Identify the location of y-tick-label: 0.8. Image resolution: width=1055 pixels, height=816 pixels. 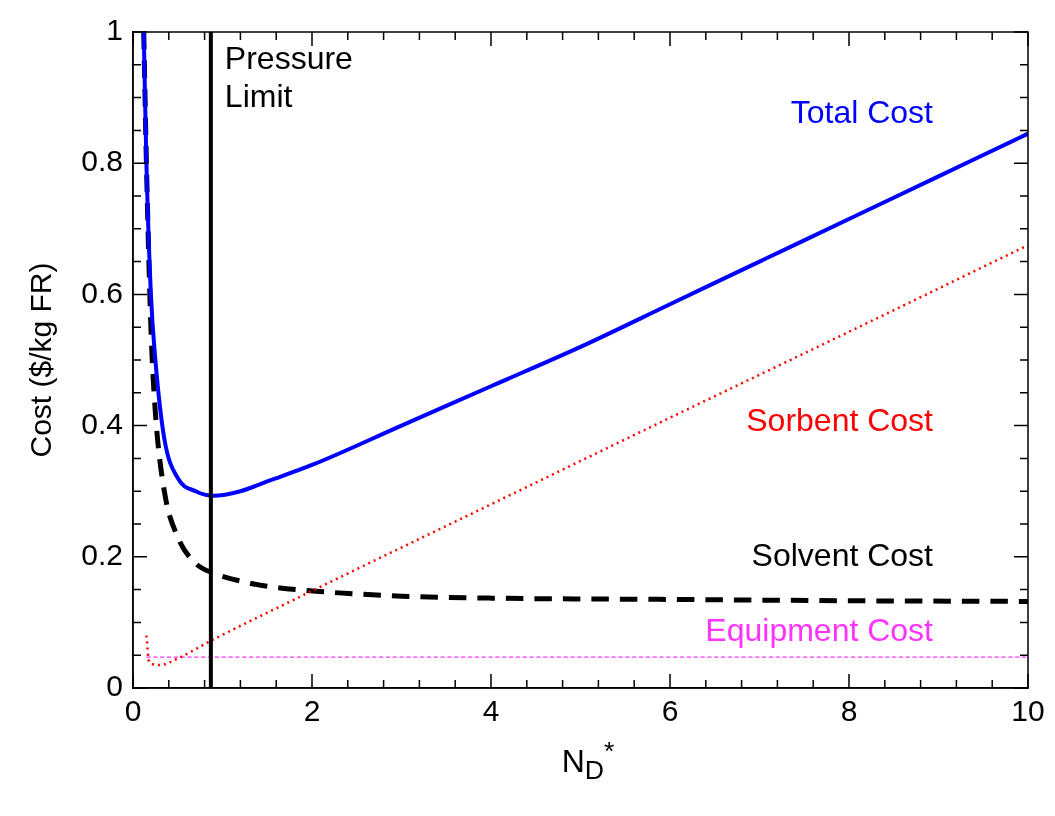
(102, 161).